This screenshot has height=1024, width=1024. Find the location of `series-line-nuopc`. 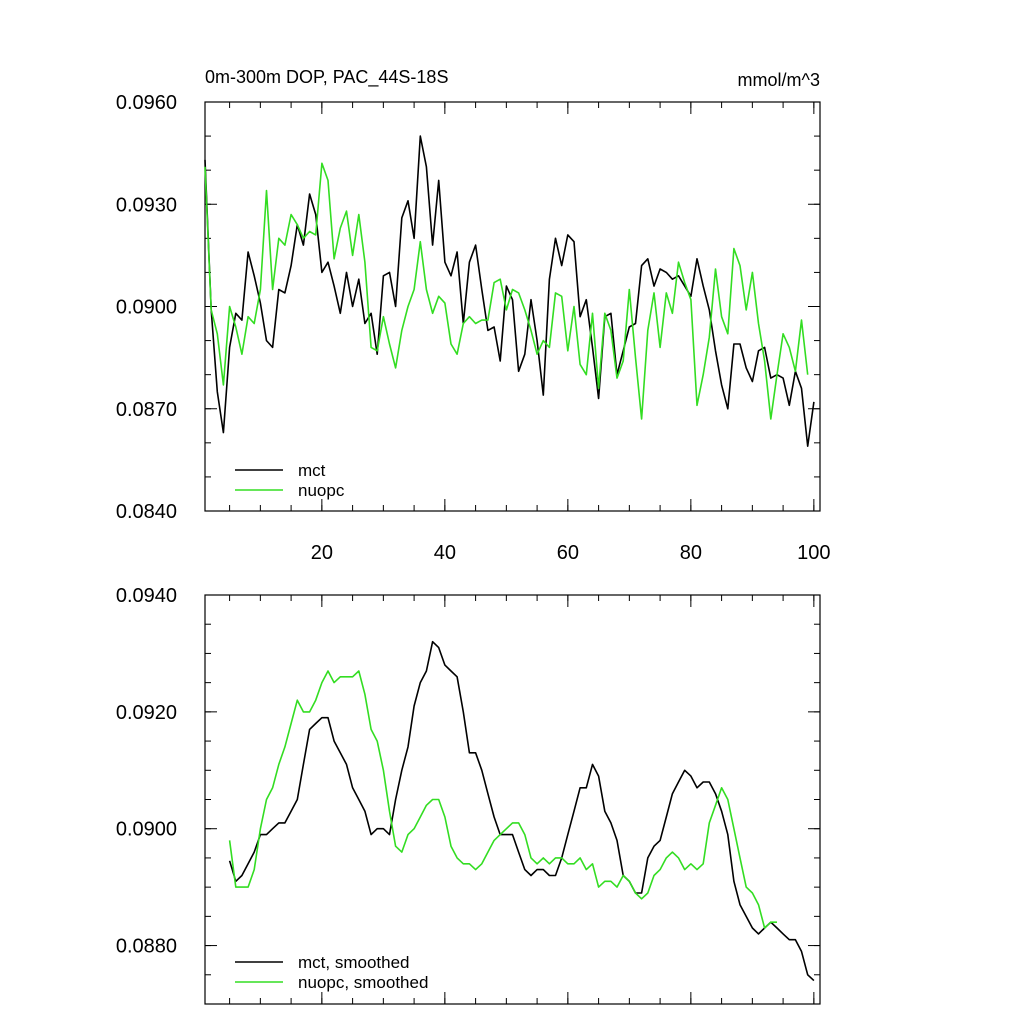

series-line-nuopc is located at coordinates (506, 291).